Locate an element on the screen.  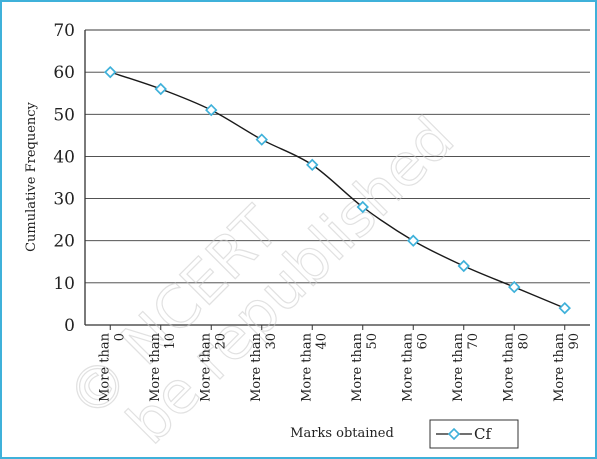
legend-marker is located at coordinates (454, 434).